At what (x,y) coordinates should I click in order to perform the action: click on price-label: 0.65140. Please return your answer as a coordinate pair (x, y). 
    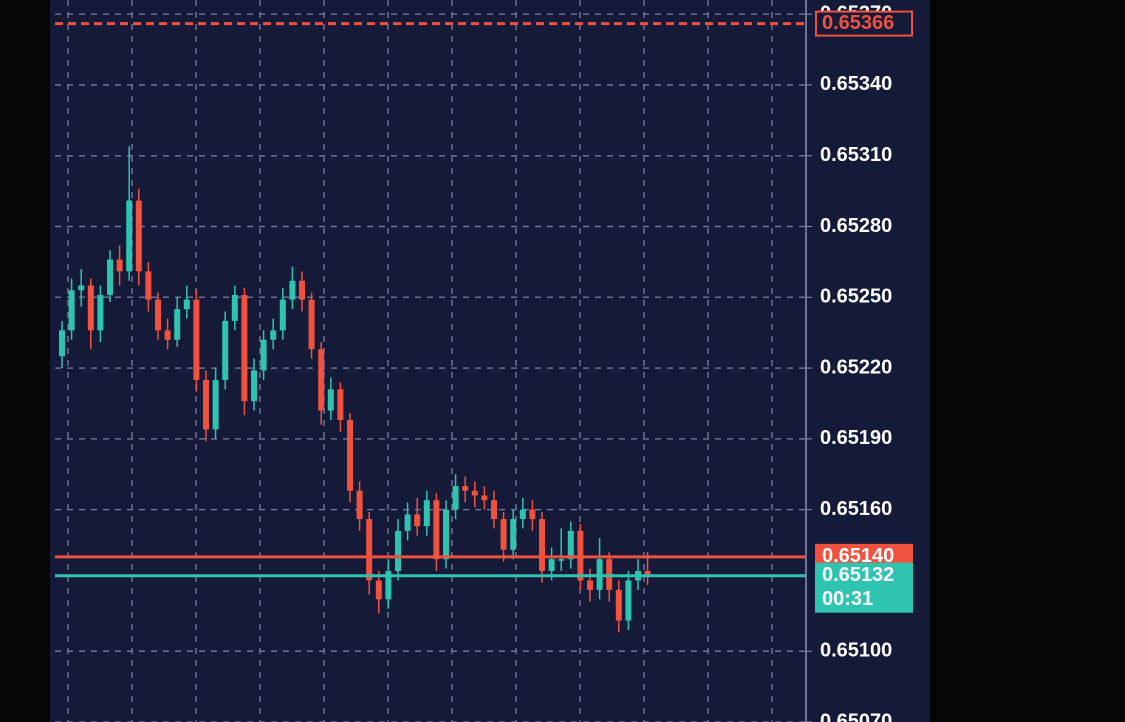
    Looking at the image, I should click on (858, 556).